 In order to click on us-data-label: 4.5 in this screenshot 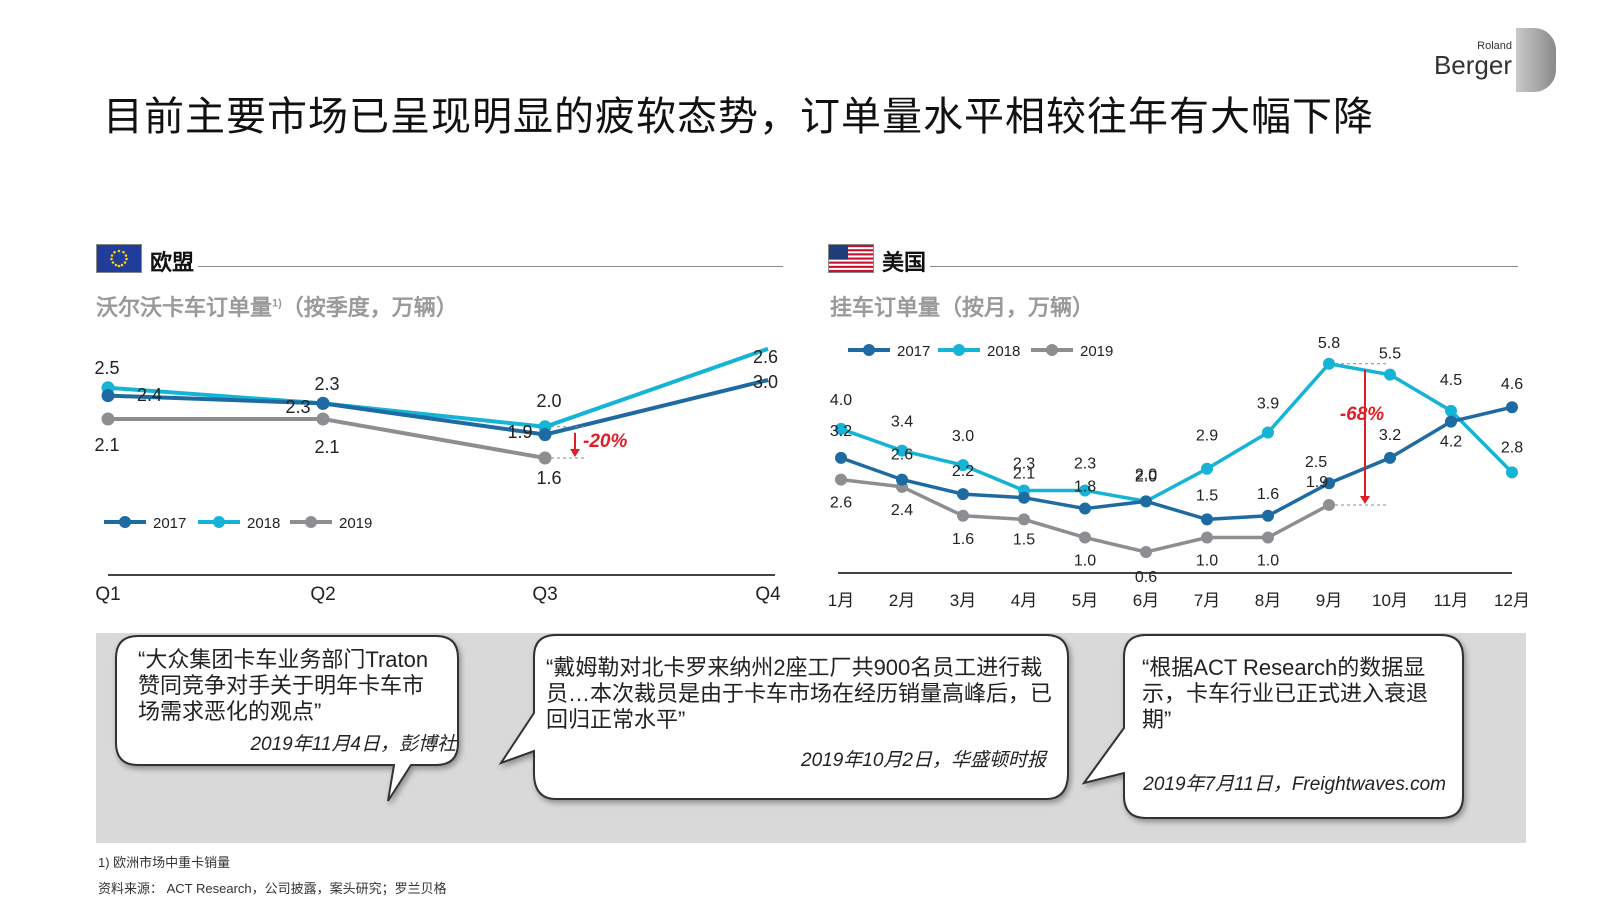, I will do `click(1451, 380)`.